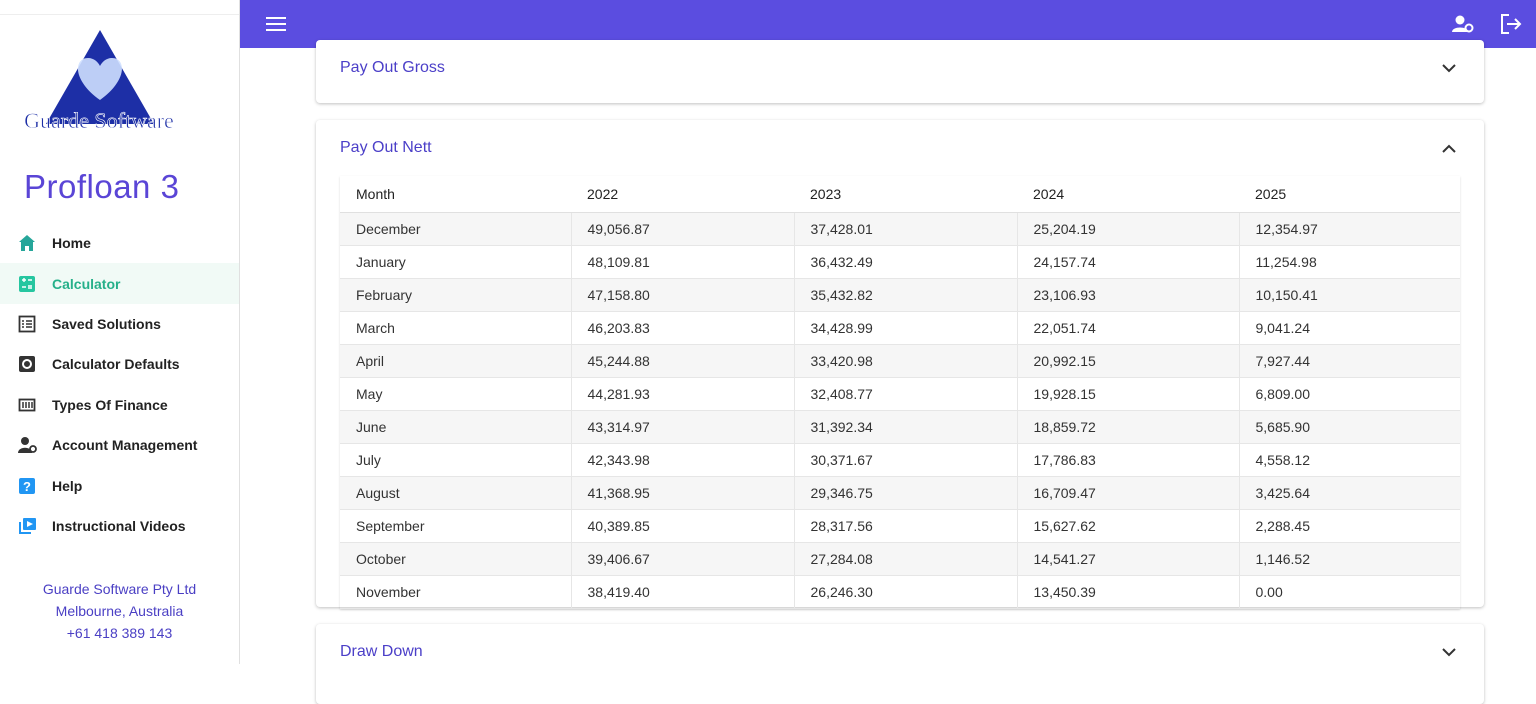  I want to click on footer-line: Melbourne, Australia, so click(119, 611).